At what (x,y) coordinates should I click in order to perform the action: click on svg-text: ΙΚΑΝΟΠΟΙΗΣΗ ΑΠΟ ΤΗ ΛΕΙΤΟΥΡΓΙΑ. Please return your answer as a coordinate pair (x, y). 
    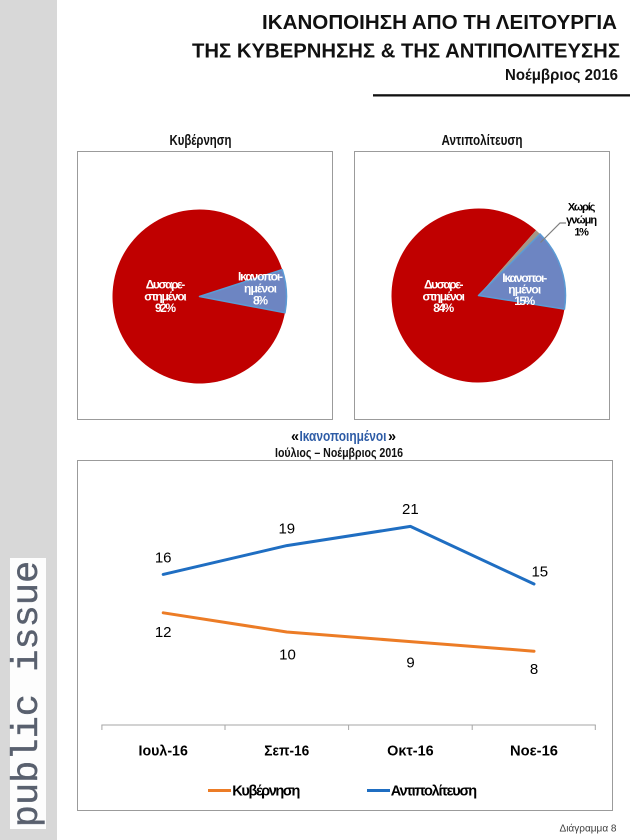
    Looking at the image, I should click on (439, 22).